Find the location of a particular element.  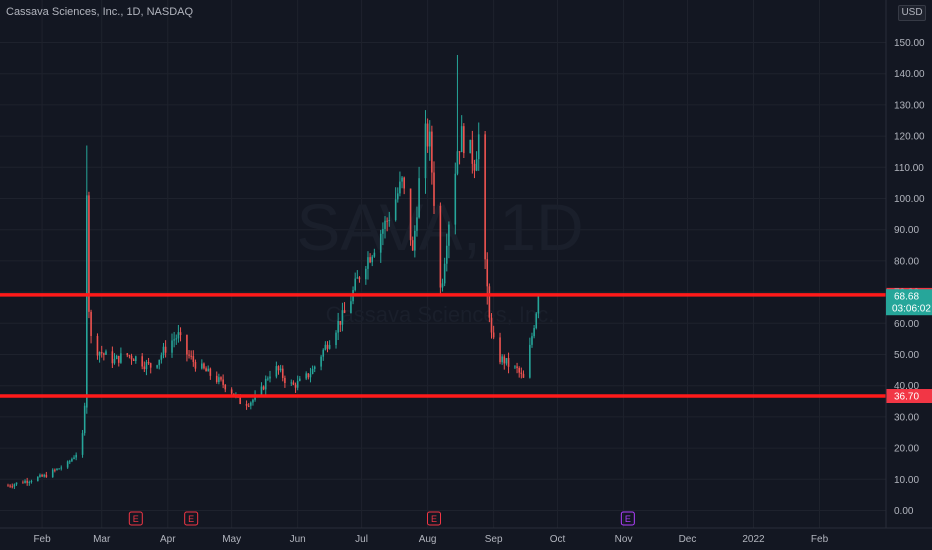

price-tick-label: 80.00 is located at coordinates (906, 261).